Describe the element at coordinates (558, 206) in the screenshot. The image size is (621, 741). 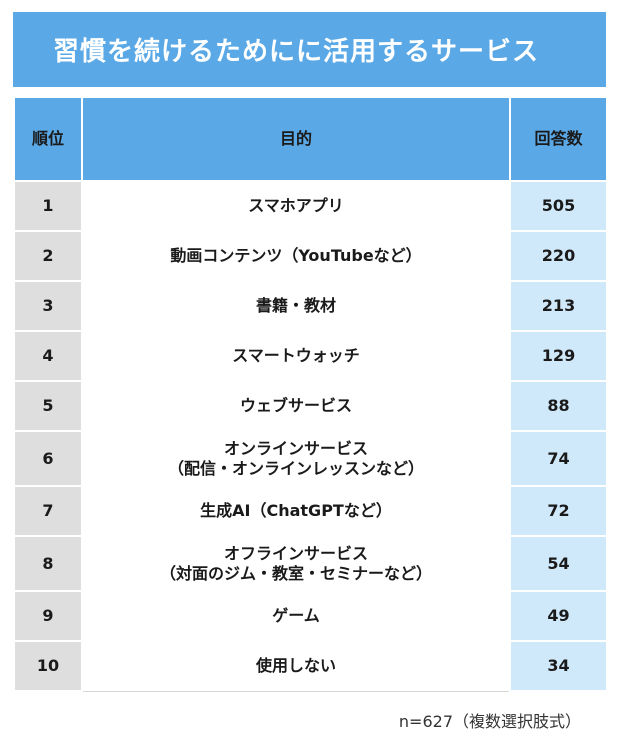
I see `count-cell: 505` at that location.